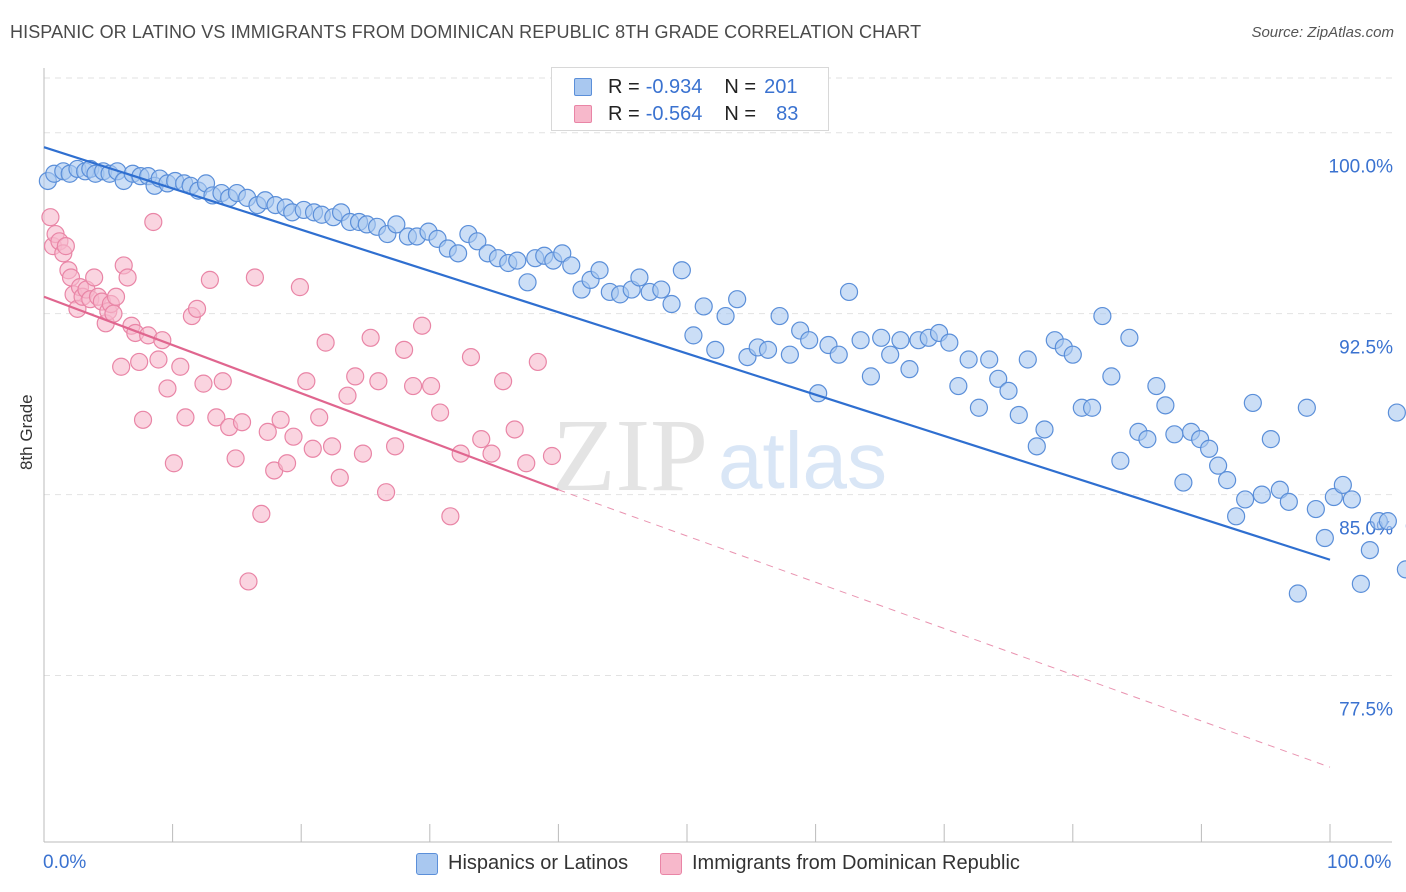 The image size is (1406, 892). I want to click on watermark-zip: ZIP, so click(630, 455).